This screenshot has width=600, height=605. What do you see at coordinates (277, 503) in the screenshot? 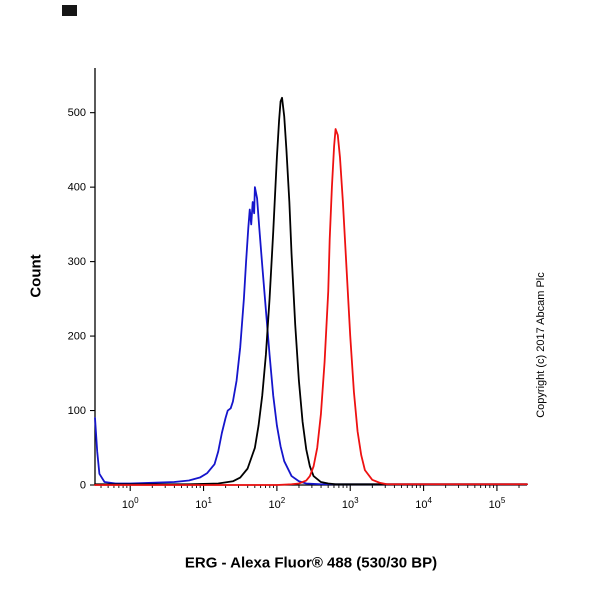
I see `svg-text: 10²` at bounding box center [277, 503].